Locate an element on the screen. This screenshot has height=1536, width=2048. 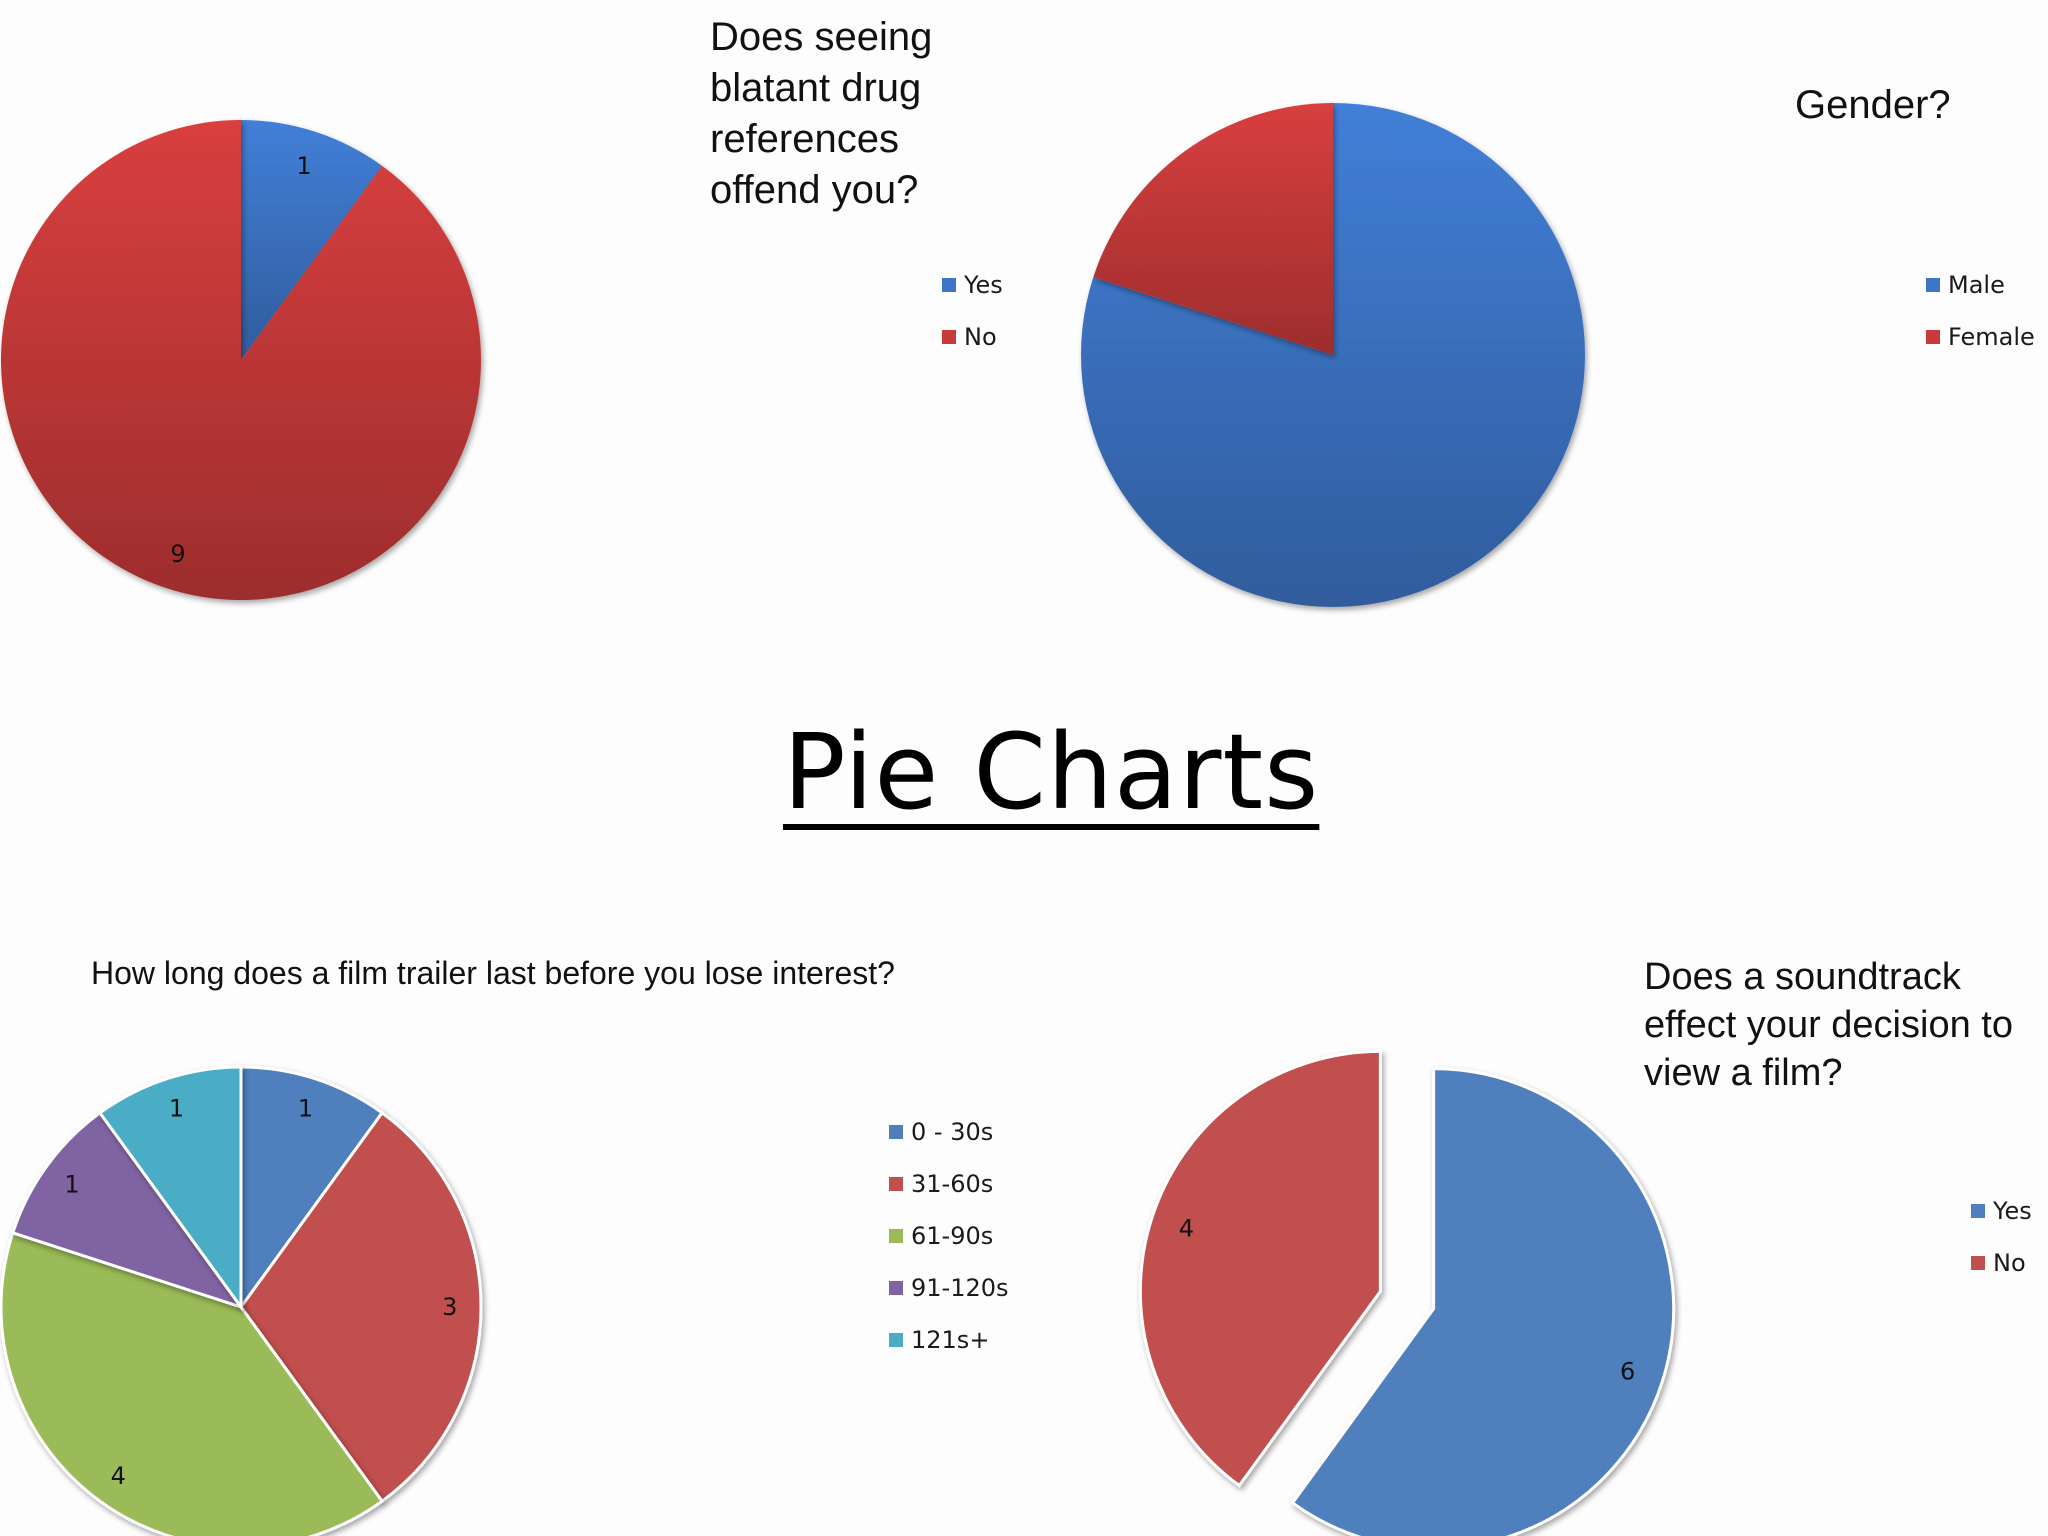
legend-item: Male is located at coordinates (1980, 285).